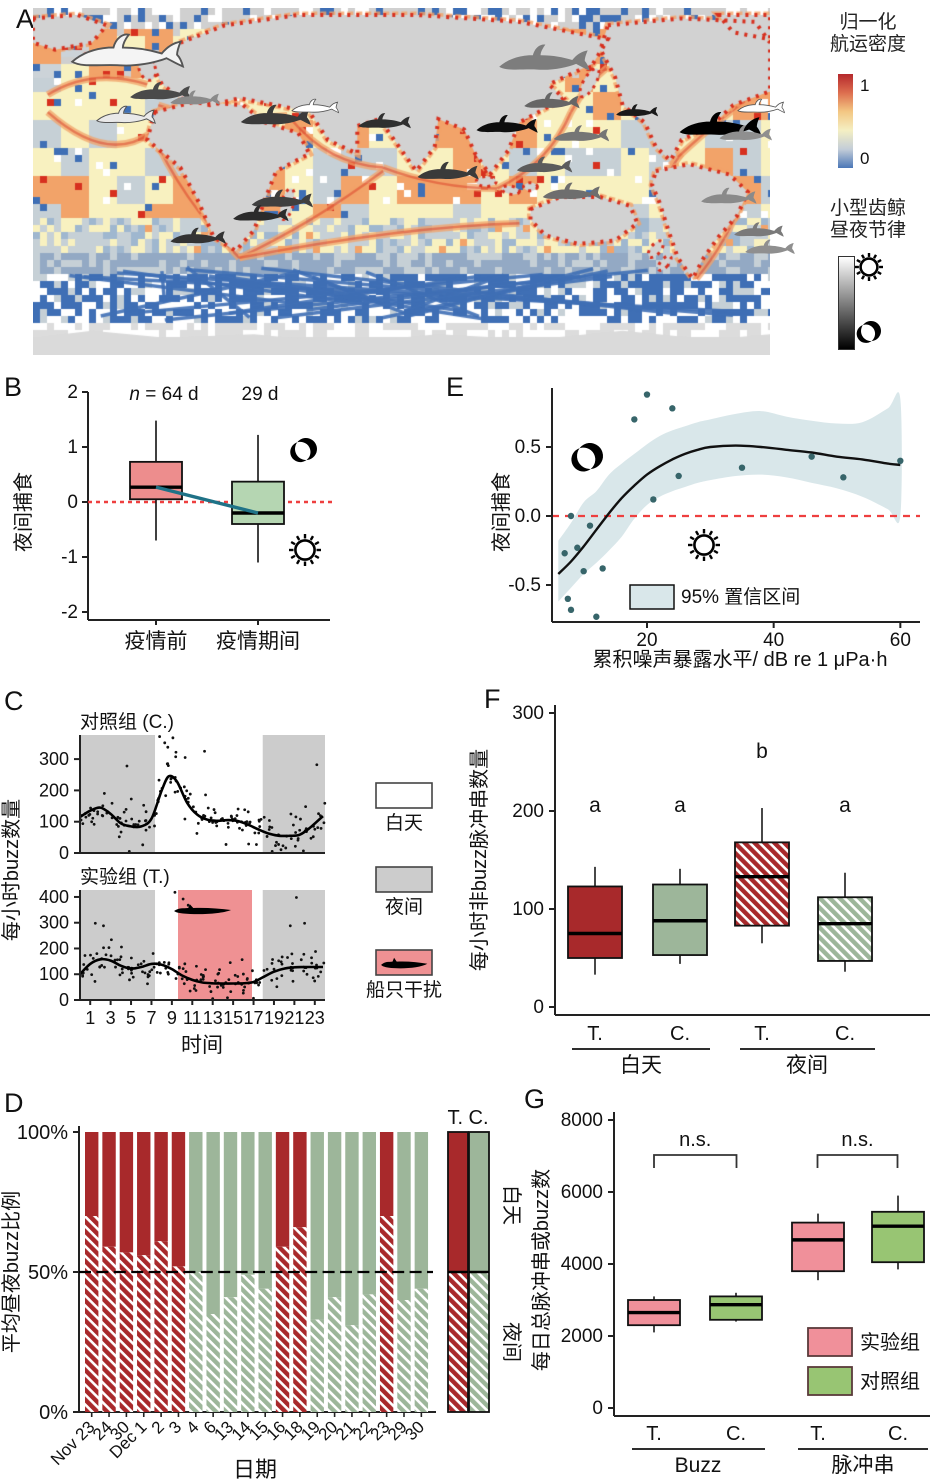 Image resolution: width=940 pixels, height=1484 pixels. What do you see at coordinates (528, 516) in the screenshot?
I see `e-ytick: 0.0` at bounding box center [528, 516].